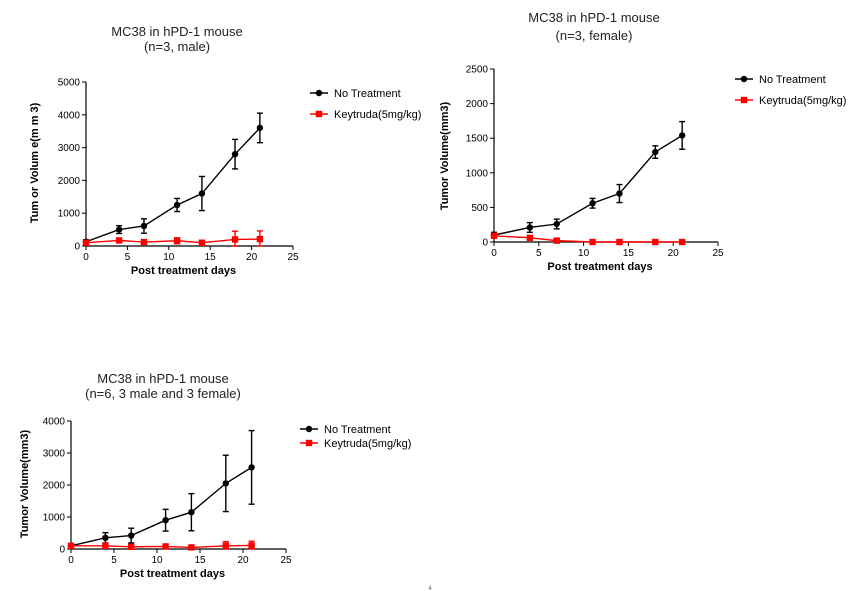  I want to click on chart-title: (n=6, 3 male and 3 female), so click(163, 393).